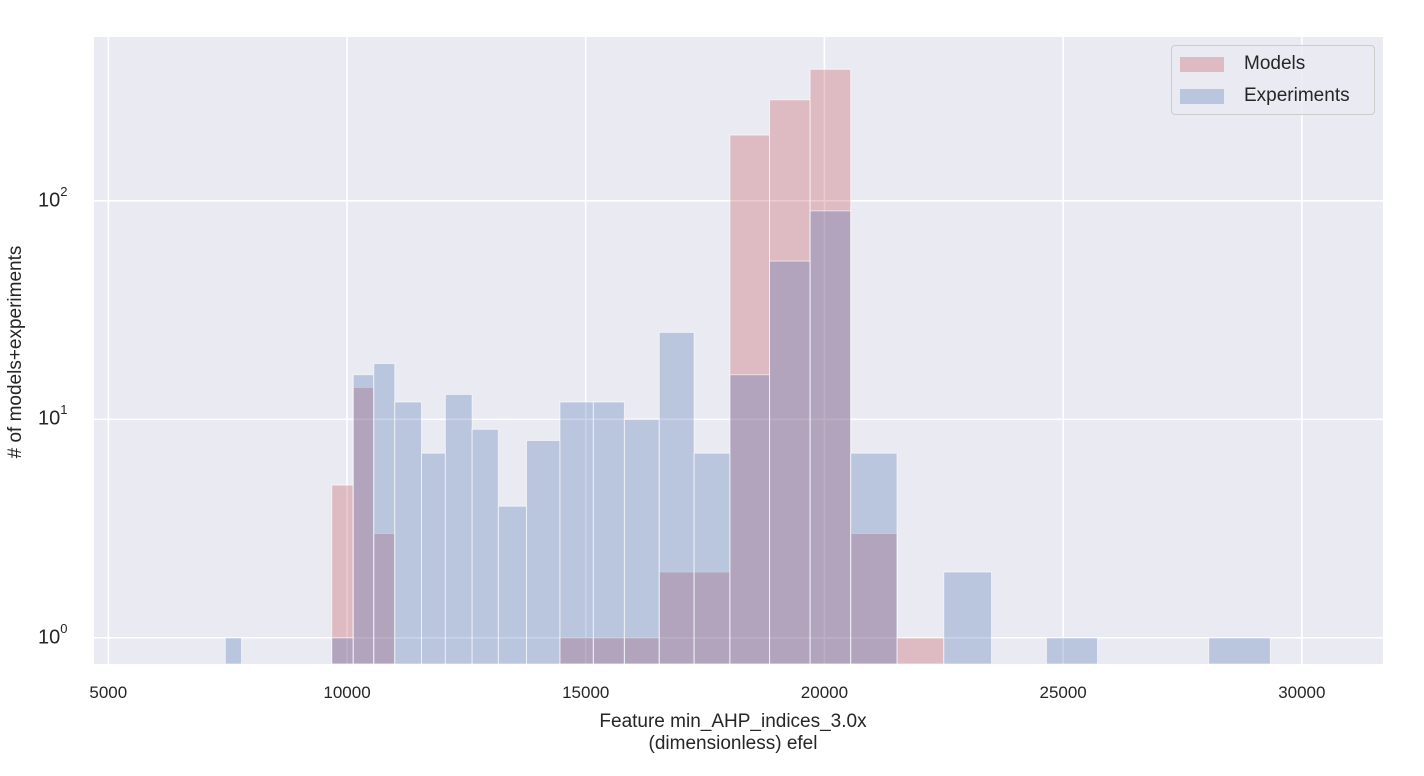 The image size is (1424, 776). Describe the element at coordinates (1302, 692) in the screenshot. I see `x-tick-label: 30000` at that location.